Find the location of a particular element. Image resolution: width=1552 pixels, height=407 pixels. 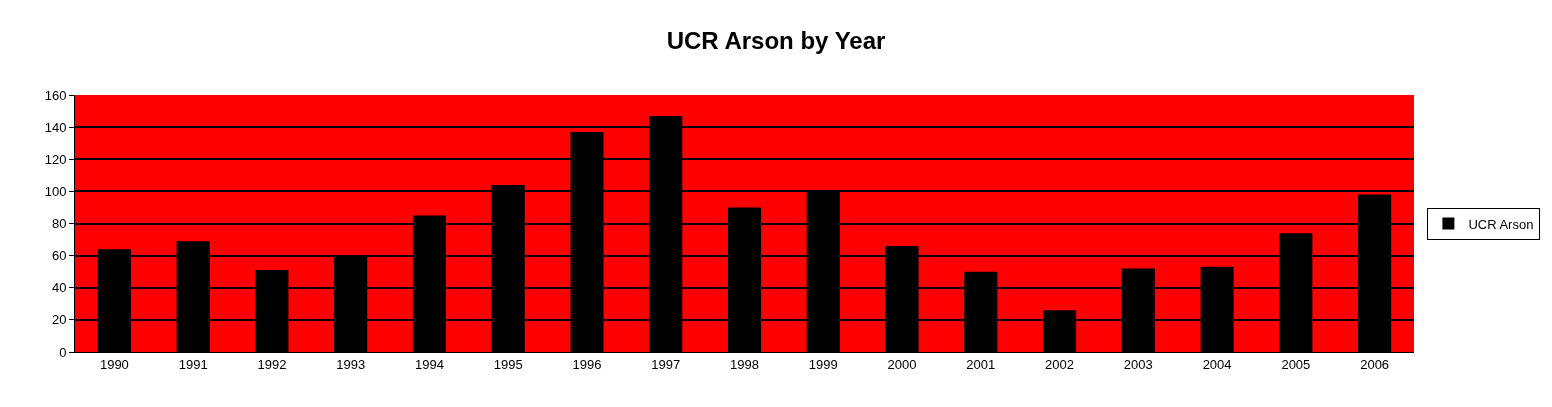

x-tick-label: 1993 is located at coordinates (351, 364).